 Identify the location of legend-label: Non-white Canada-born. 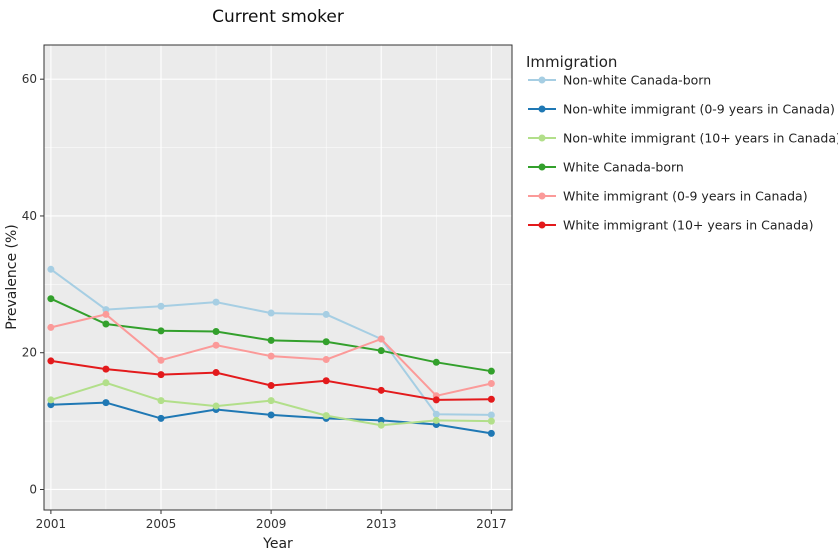
(637, 80).